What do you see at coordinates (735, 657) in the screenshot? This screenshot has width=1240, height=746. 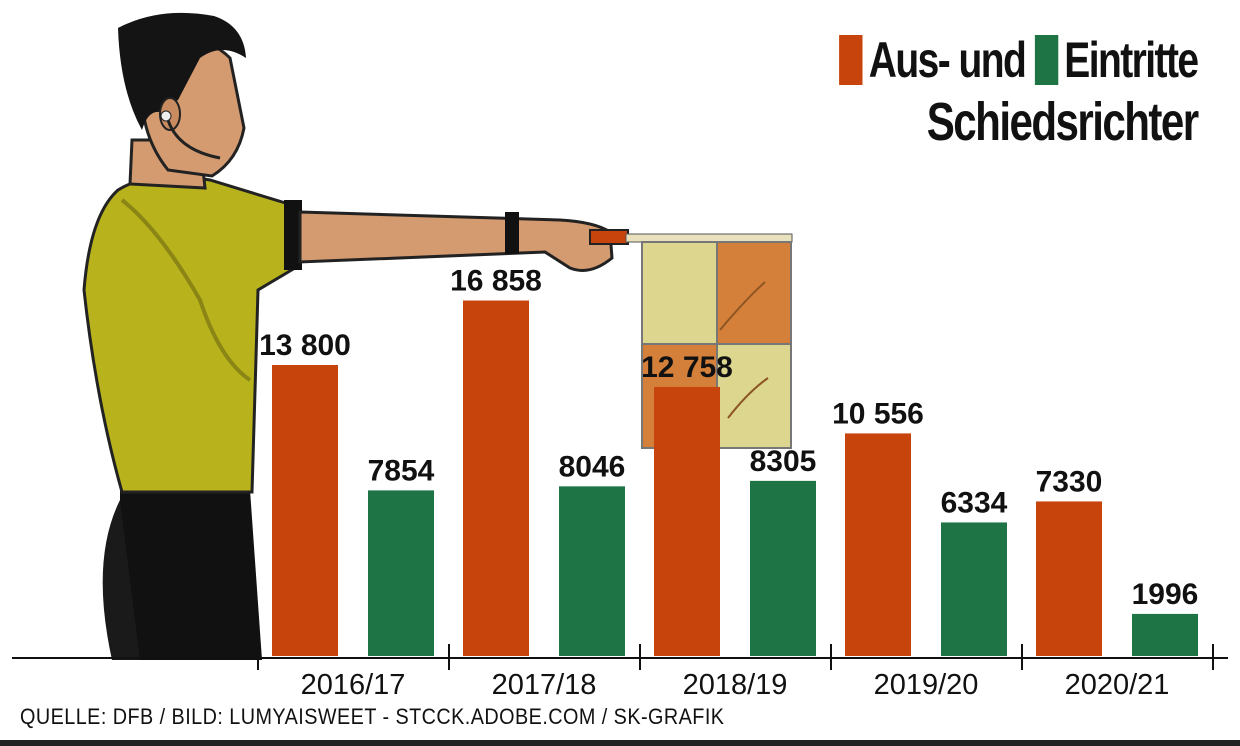 I see `x-axis-ticks` at bounding box center [735, 657].